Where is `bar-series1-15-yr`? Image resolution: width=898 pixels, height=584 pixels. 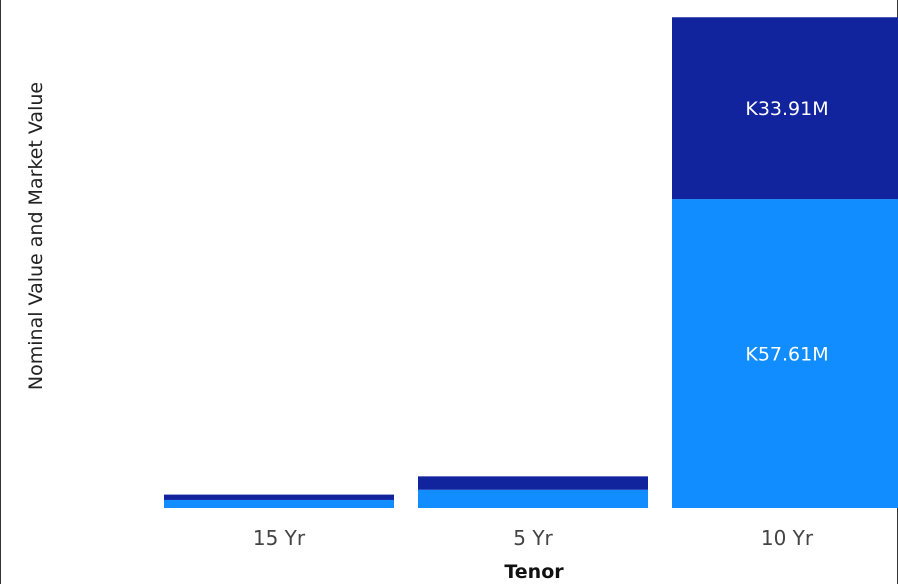 bar-series1-15-yr is located at coordinates (279, 497).